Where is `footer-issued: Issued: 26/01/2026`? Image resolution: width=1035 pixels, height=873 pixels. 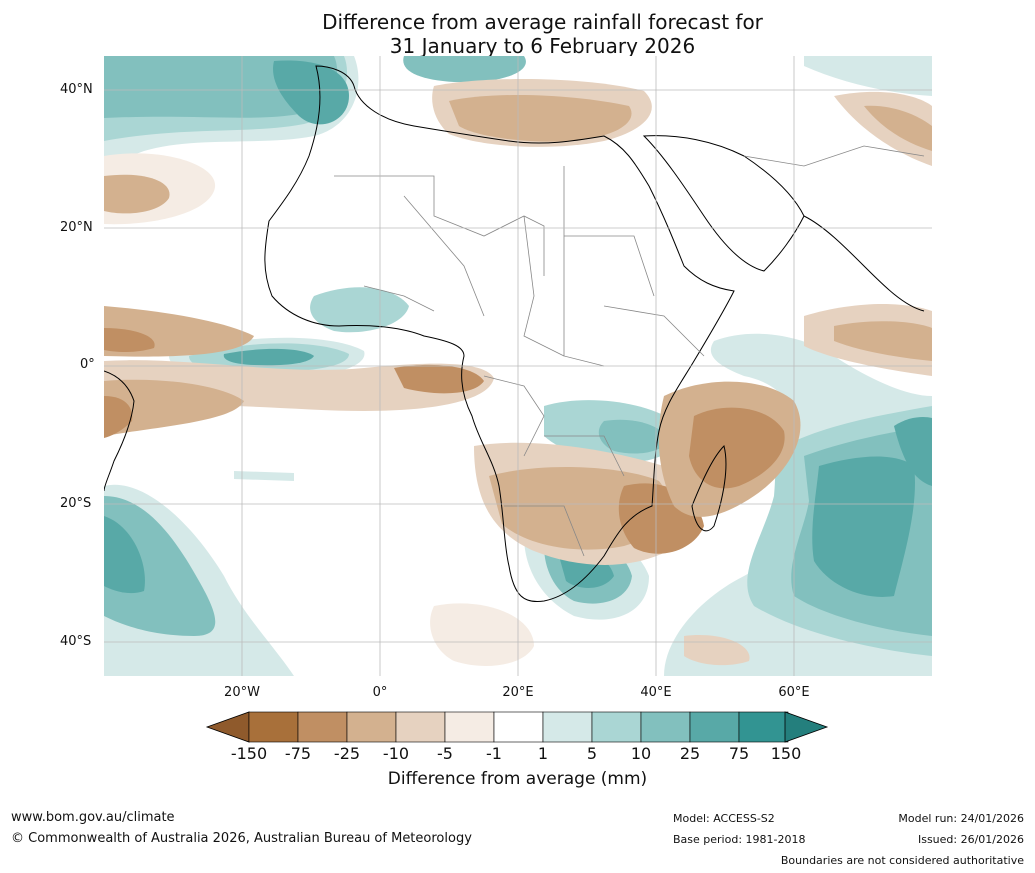
footer-issued: Issued: 26/01/2026 is located at coordinates (970, 839).